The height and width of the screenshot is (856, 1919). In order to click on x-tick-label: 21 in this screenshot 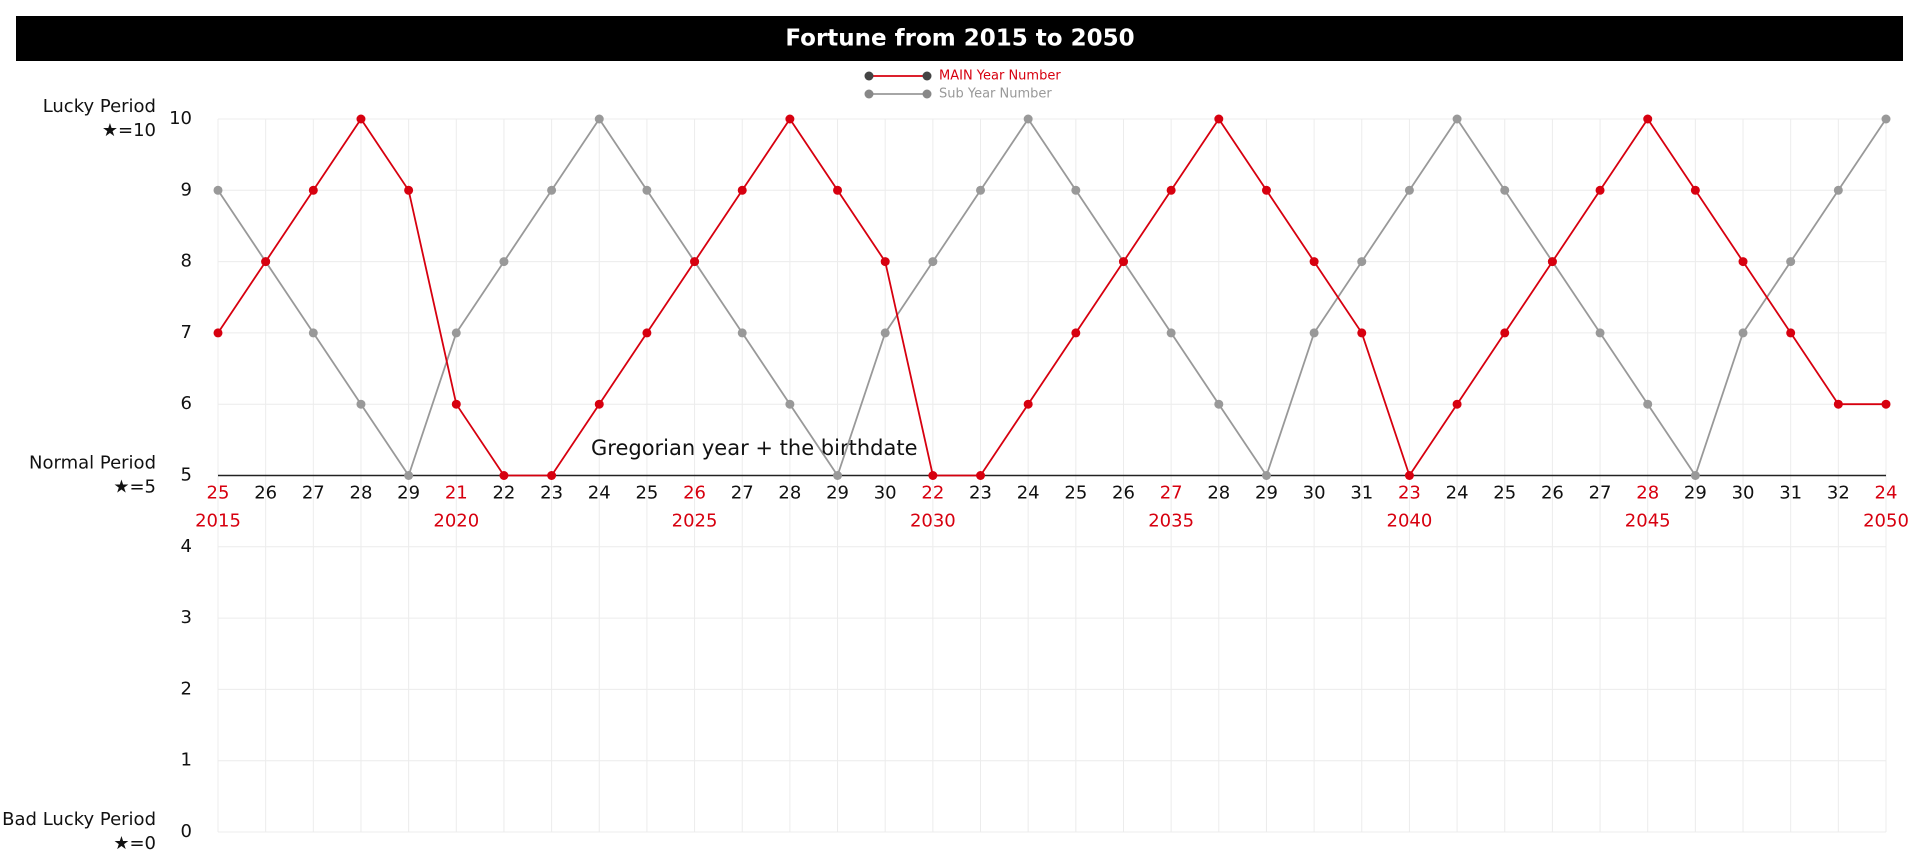, I will do `click(456, 493)`.